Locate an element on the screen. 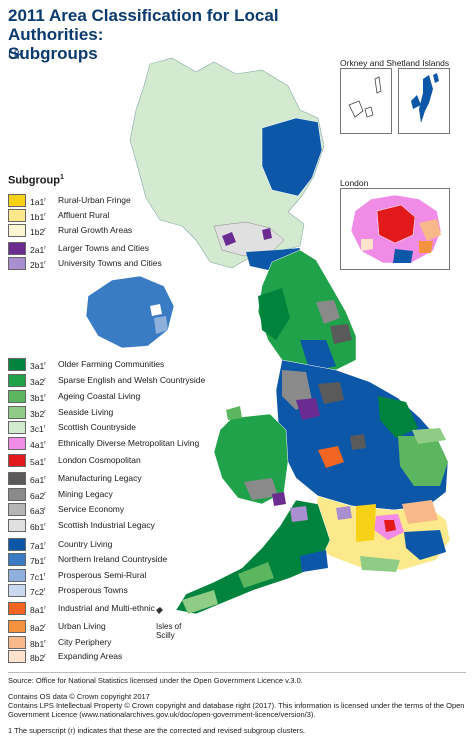  devon-coast is located at coordinates (256, 575).